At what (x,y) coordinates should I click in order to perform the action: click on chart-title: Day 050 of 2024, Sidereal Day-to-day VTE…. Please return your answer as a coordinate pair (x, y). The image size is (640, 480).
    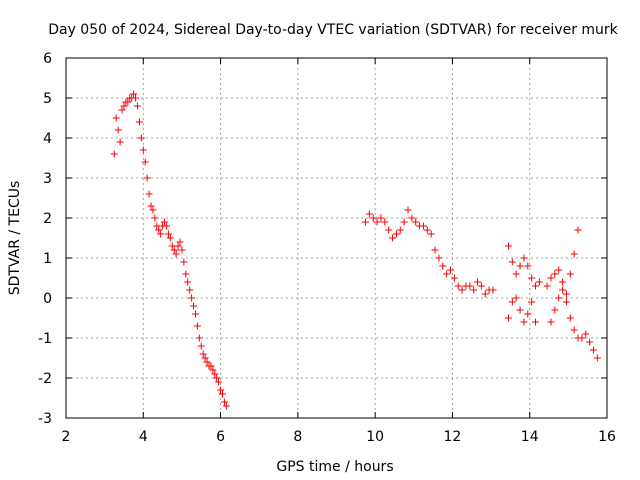
    Looking at the image, I should click on (333, 30).